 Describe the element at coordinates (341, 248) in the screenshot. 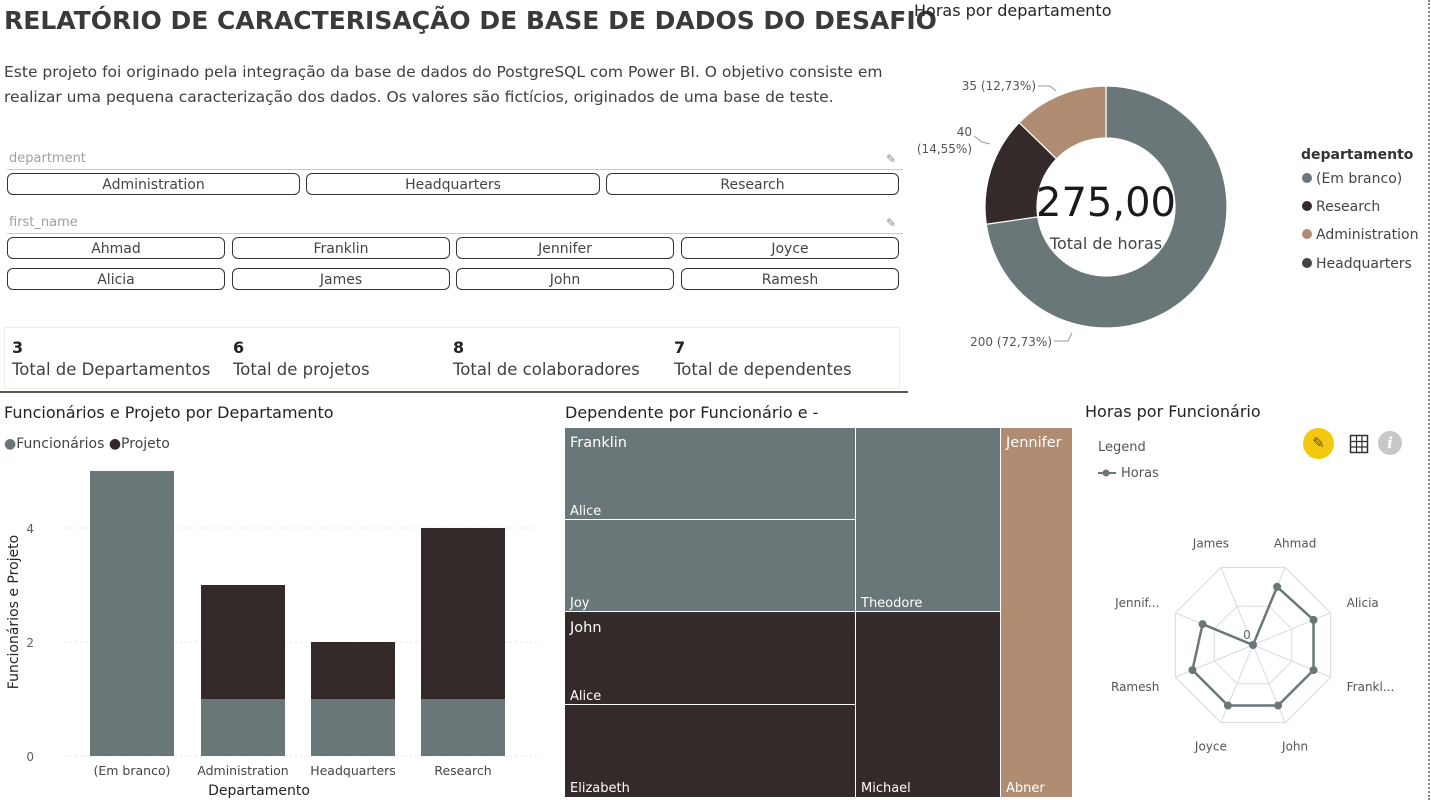

I see `slicer-chip-franklin: Franklin` at that location.